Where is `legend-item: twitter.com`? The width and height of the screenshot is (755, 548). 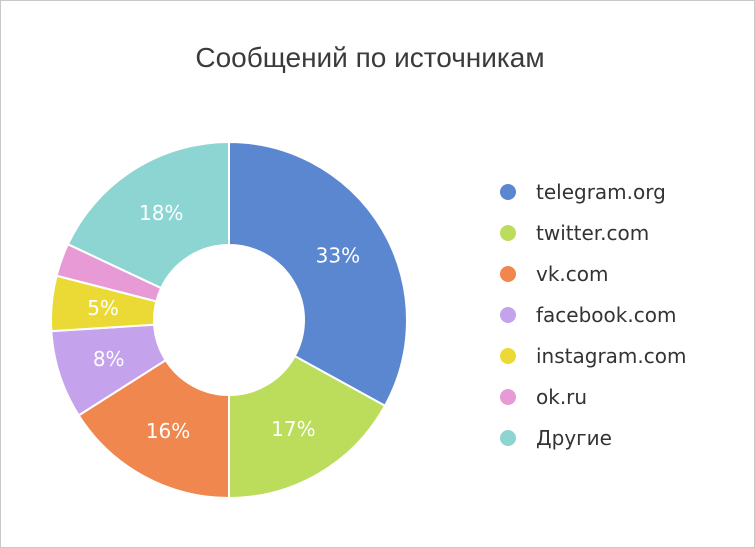
legend-item: twitter.com is located at coordinates (593, 232).